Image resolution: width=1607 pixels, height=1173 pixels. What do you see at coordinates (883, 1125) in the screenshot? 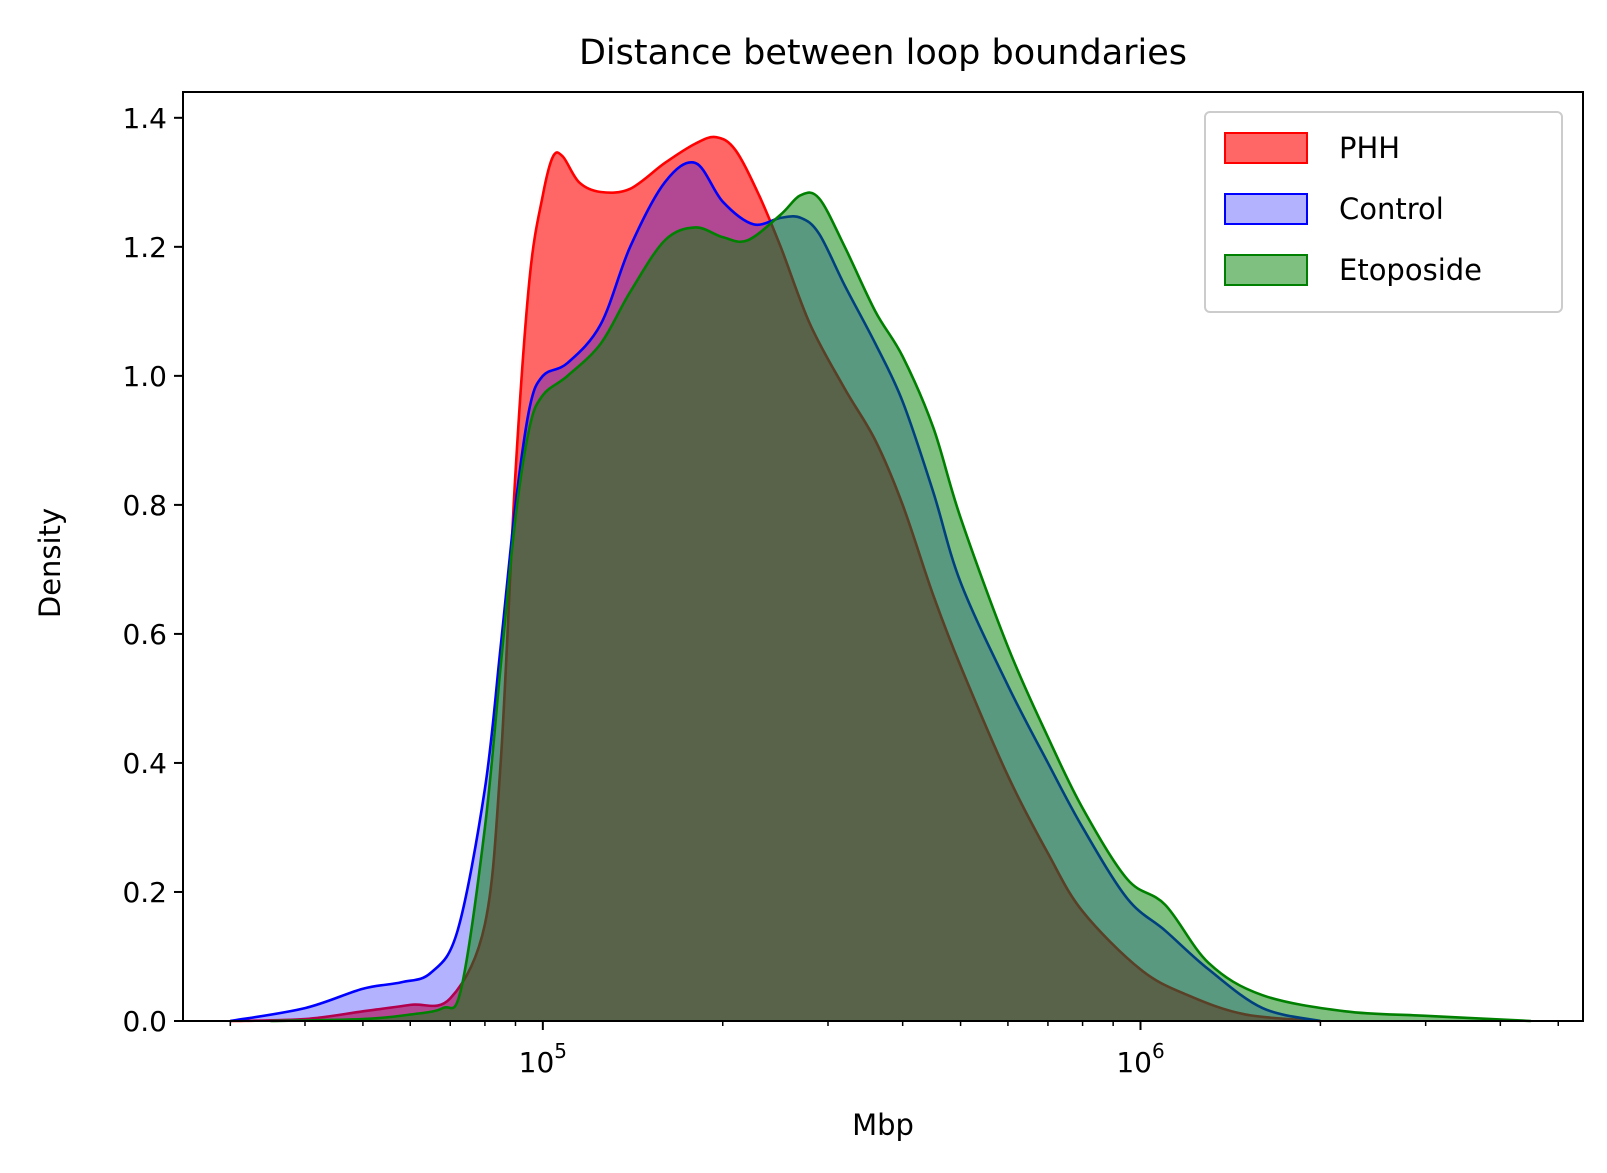
I see `x-axis-label: Mbp` at bounding box center [883, 1125].